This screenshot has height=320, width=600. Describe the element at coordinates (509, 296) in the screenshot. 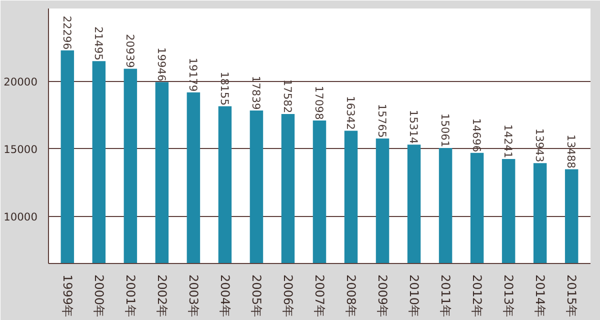

I see `x-tick-label: 2013年` at that location.